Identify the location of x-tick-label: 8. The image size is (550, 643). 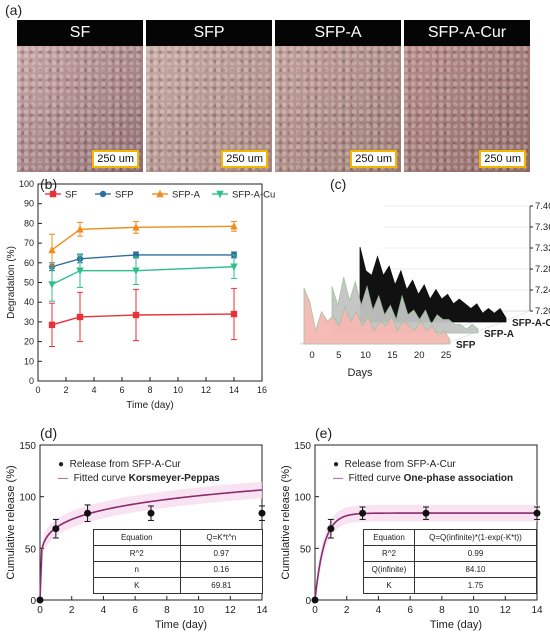
(167, 610).